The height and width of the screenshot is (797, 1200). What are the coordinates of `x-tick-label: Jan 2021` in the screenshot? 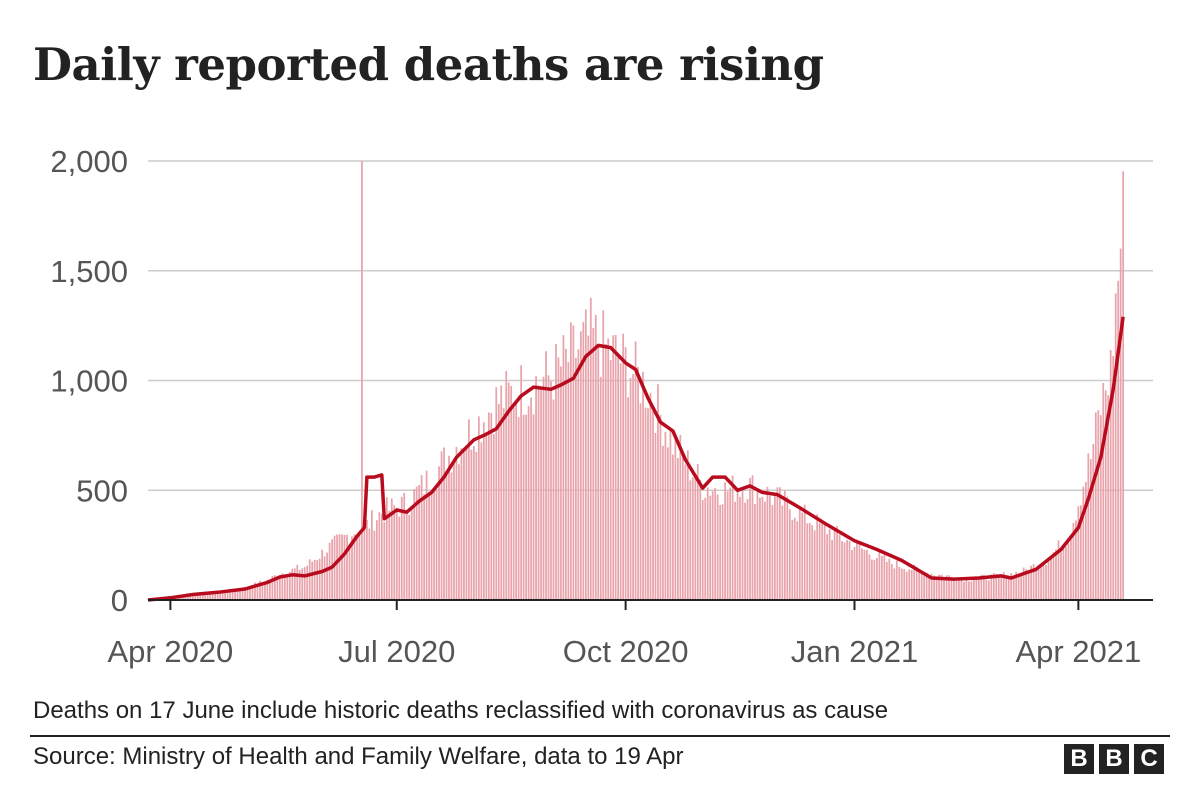 It's located at (855, 651).